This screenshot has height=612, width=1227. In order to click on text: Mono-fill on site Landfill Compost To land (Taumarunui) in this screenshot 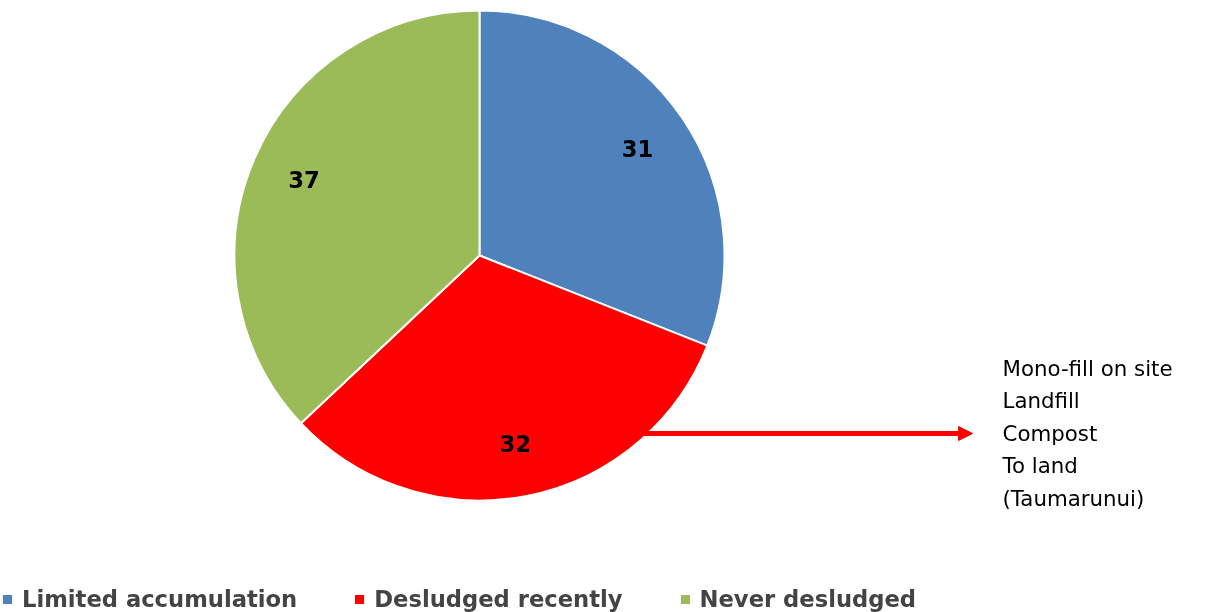, I will do `click(1087, 433)`.